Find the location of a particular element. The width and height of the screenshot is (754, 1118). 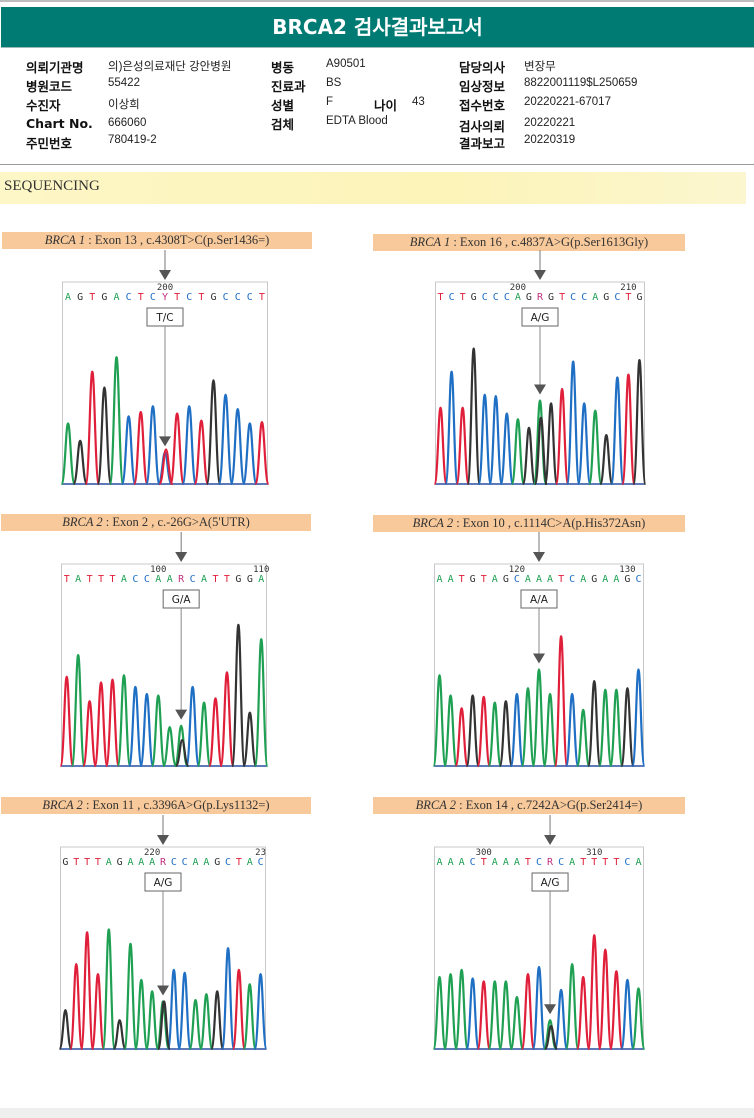

report-title: BRCA2 검사결과보고서 is located at coordinates (377, 27).